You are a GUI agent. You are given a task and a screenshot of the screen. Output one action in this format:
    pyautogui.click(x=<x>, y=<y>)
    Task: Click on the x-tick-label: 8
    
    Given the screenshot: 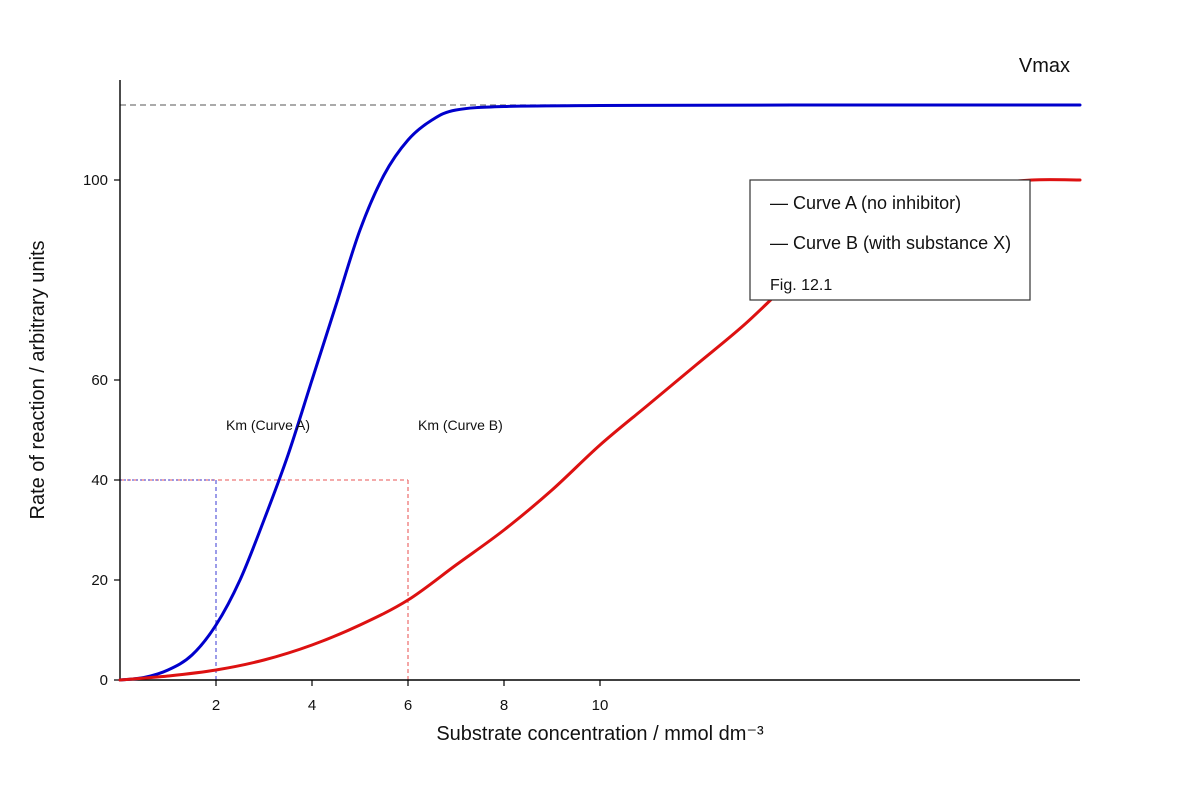 What is the action you would take?
    pyautogui.click(x=504, y=705)
    